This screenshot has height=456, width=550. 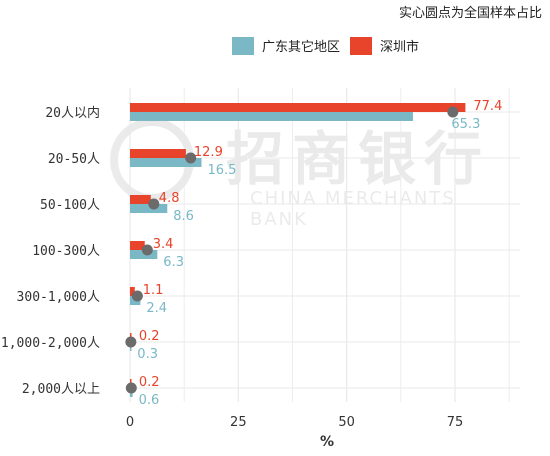 What do you see at coordinates (361, 45) in the screenshot?
I see `legend-swatch-shenzhen` at bounding box center [361, 45].